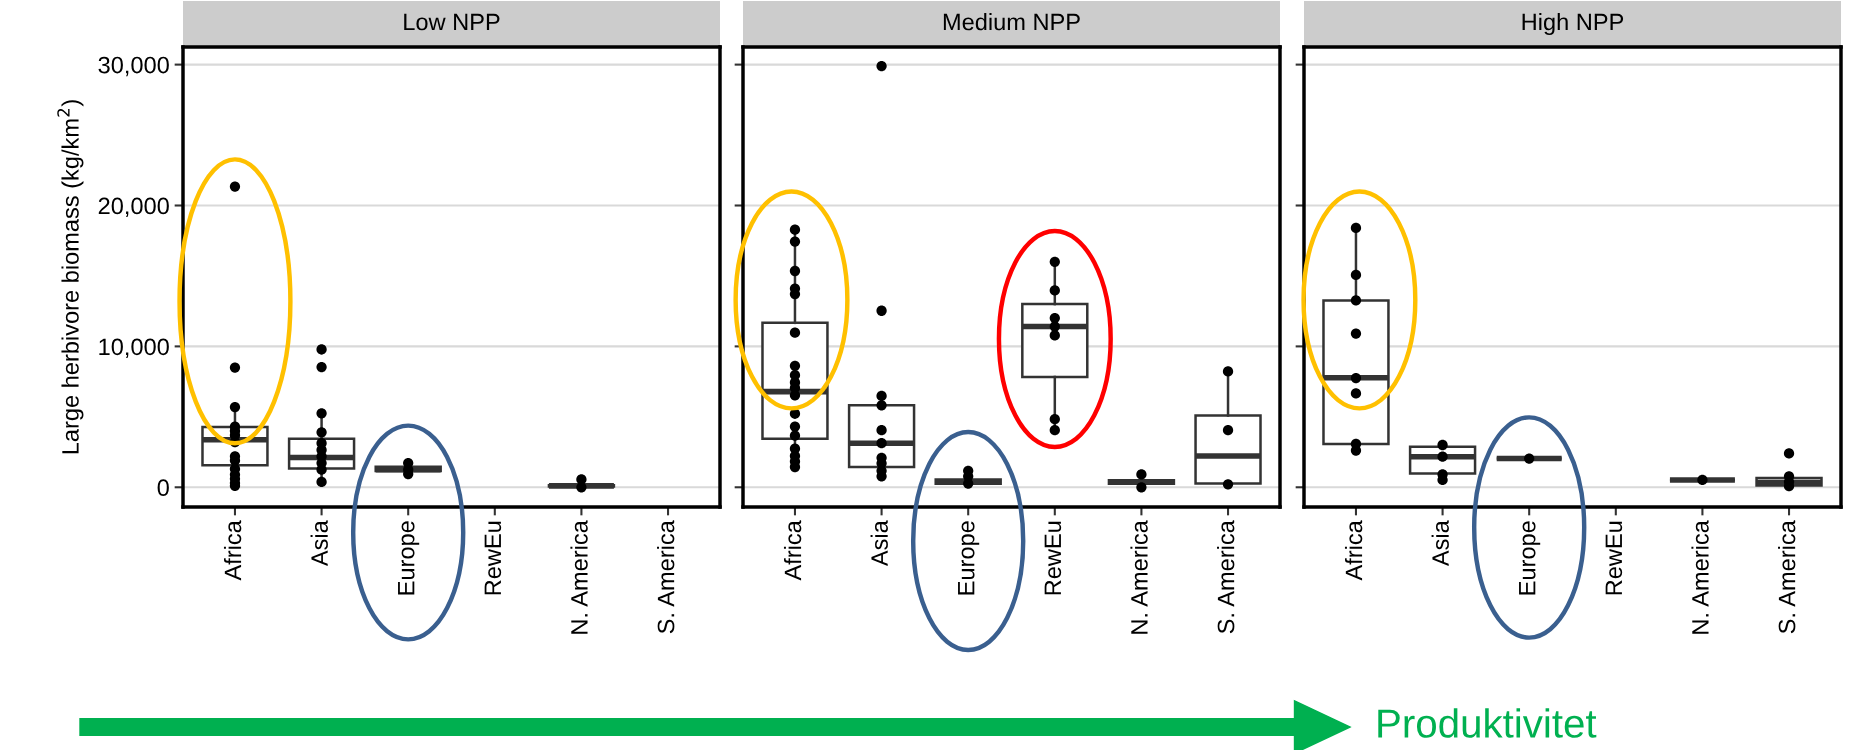 The width and height of the screenshot is (1850, 750). Describe the element at coordinates (1573, 24) in the screenshot. I see `chart-title: High NPP` at that location.